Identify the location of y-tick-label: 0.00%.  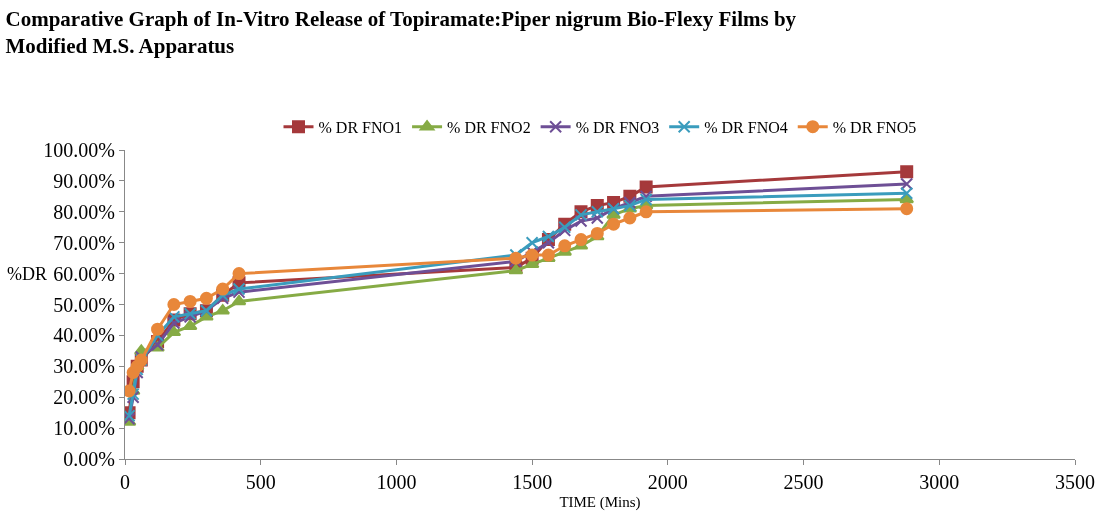
(89, 459).